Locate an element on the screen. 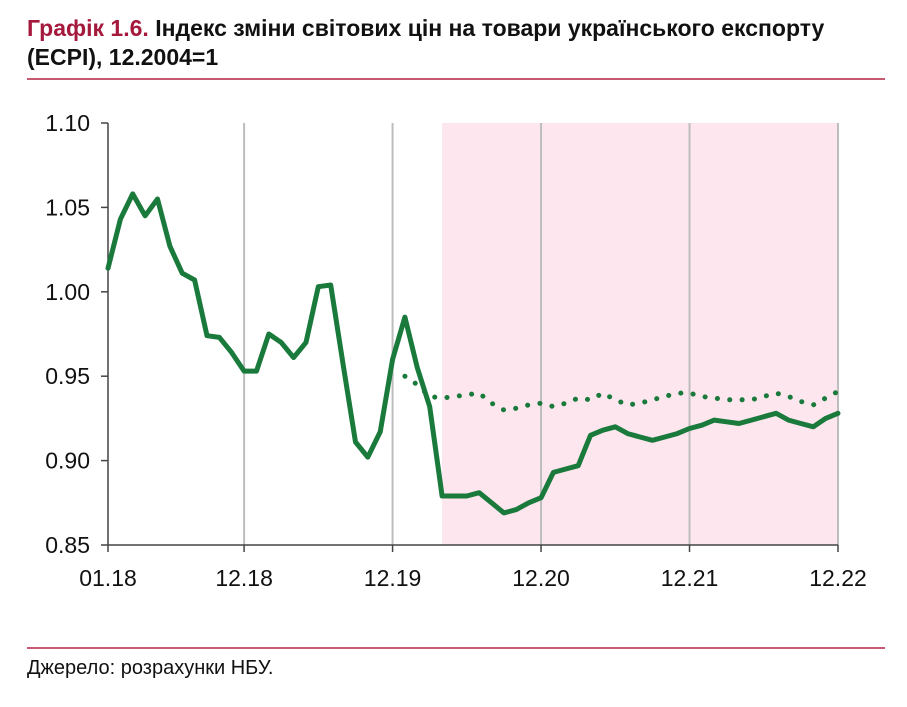 Image resolution: width=907 pixels, height=707 pixels. title-divider is located at coordinates (456, 79).